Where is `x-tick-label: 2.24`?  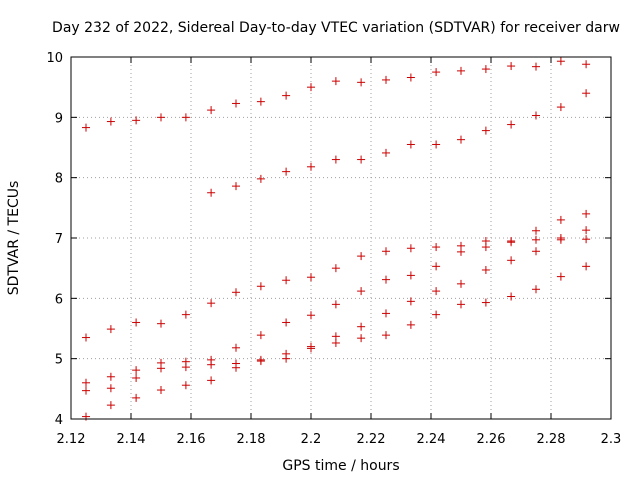
x-tick-label: 2.24 is located at coordinates (431, 439).